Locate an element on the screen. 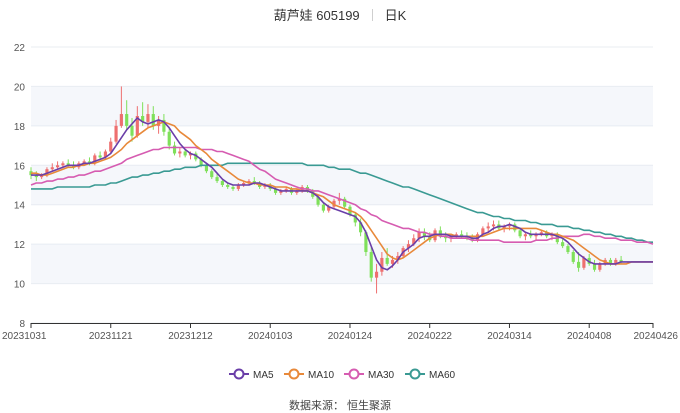  x-tick-label: 20231121 is located at coordinates (111, 336).